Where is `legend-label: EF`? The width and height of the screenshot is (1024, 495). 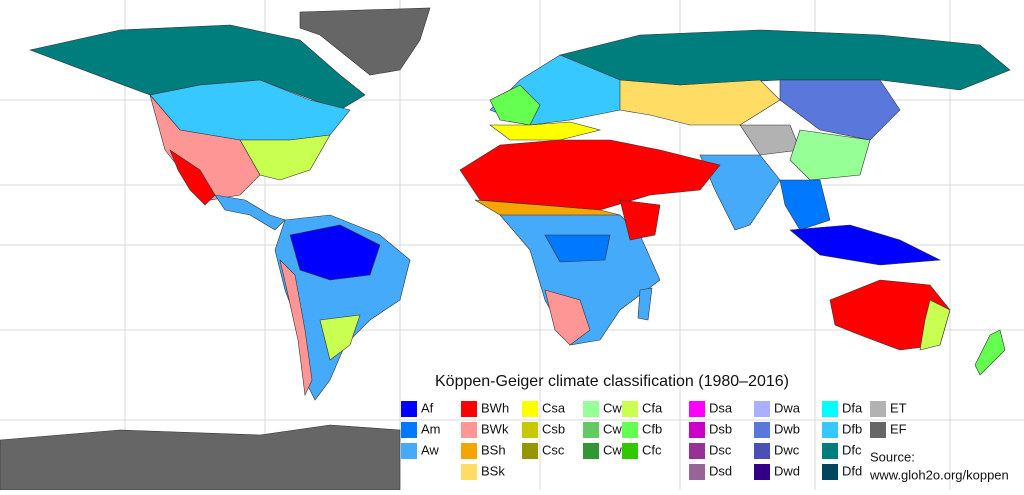
legend-label: EF is located at coordinates (898, 428).